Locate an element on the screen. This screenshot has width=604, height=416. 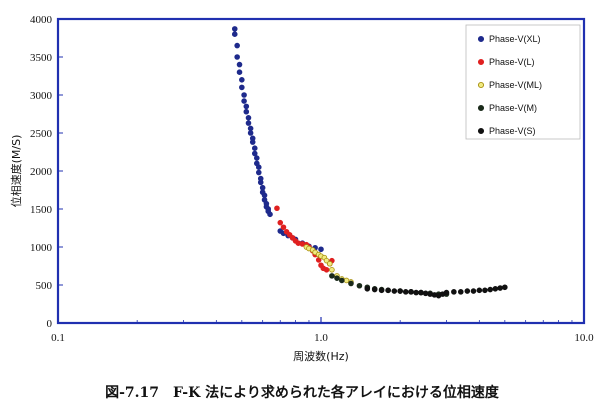
y-tick-label: 2500 is located at coordinates (41, 134).